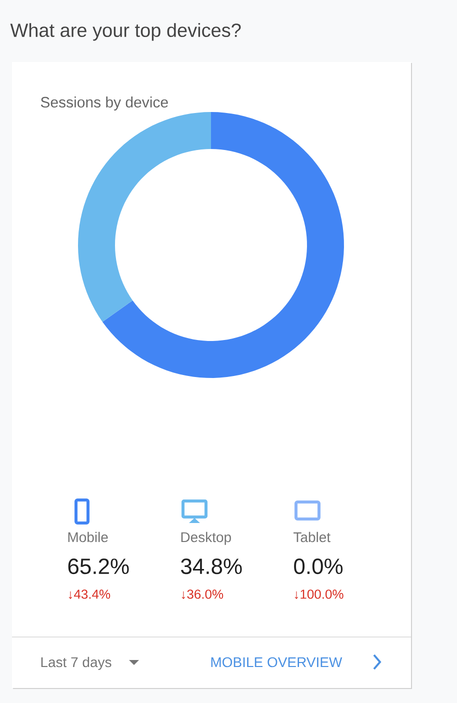 This screenshot has height=703, width=457. Describe the element at coordinates (319, 595) in the screenshot. I see `text: ↓100.0%` at that location.